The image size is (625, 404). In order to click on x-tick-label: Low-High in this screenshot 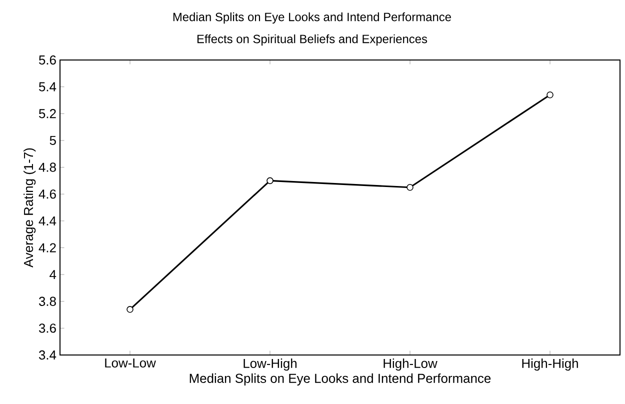, I will do `click(270, 364)`.